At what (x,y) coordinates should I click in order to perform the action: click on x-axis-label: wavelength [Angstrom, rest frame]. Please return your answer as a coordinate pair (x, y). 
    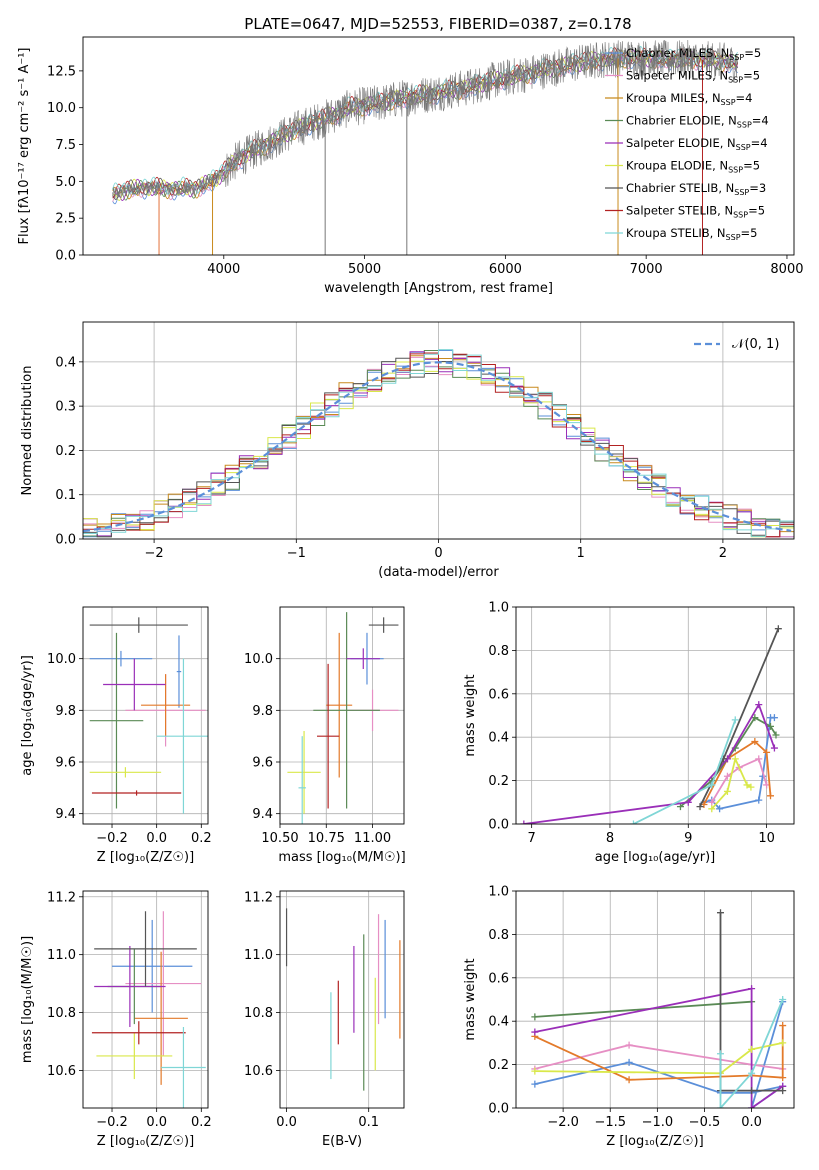
    Looking at the image, I should click on (438, 288).